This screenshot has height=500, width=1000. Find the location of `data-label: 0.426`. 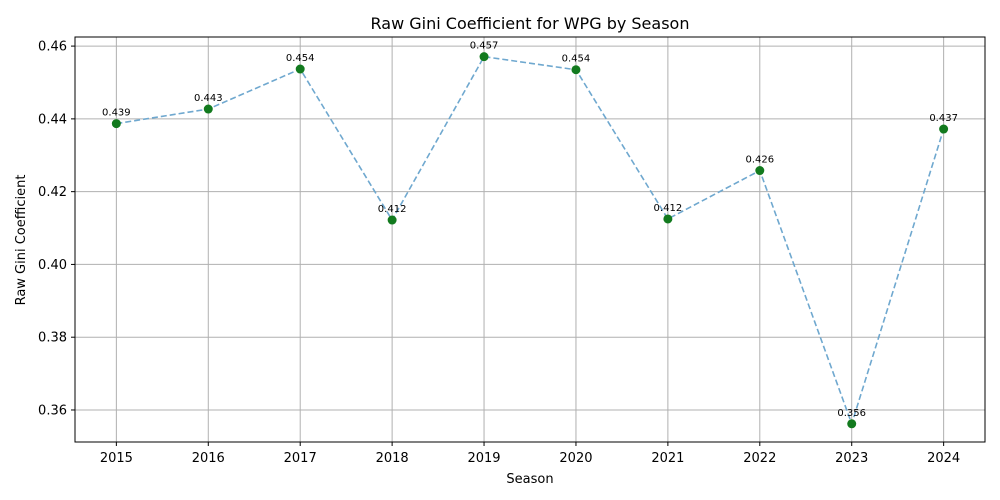

data-label: 0.426 is located at coordinates (759, 160).